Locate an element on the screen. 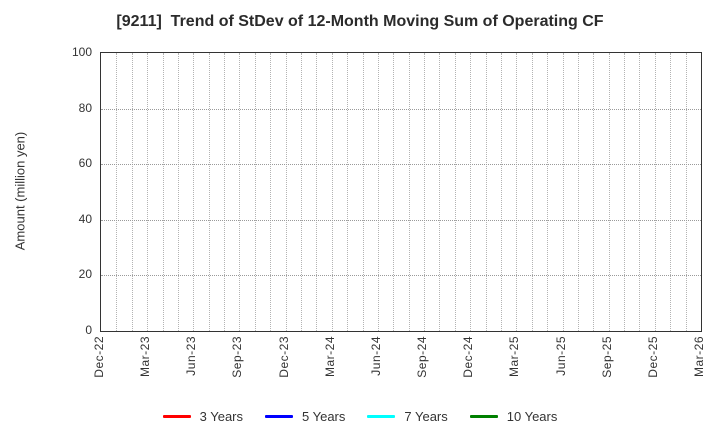  legend: 3 Years 5 Years 7 Years 10 Years is located at coordinates (360, 416).